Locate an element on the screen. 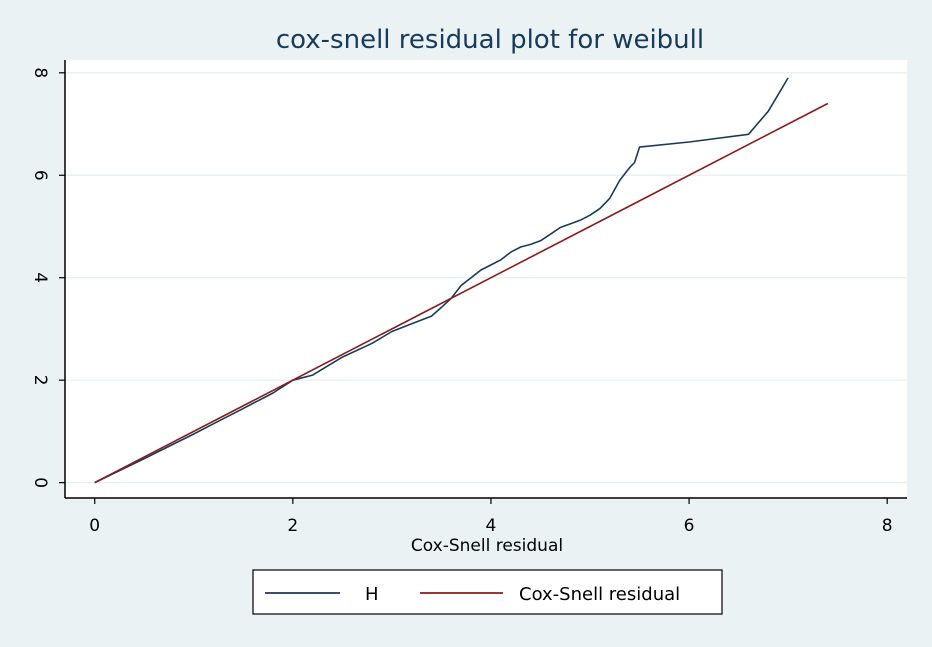 The width and height of the screenshot is (932, 647). legend-box is located at coordinates (487, 592).